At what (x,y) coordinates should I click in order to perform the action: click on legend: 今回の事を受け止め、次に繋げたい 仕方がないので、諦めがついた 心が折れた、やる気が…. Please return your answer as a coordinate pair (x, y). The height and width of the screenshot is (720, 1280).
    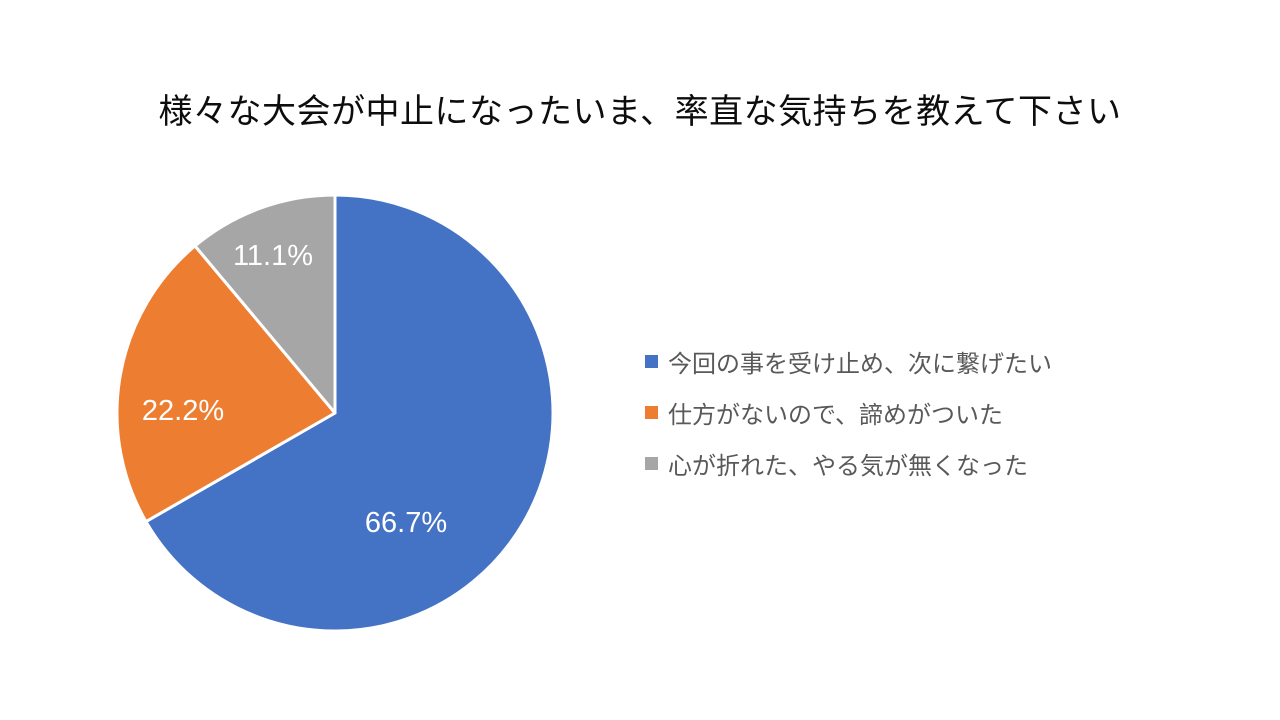
    Looking at the image, I should click on (848, 425).